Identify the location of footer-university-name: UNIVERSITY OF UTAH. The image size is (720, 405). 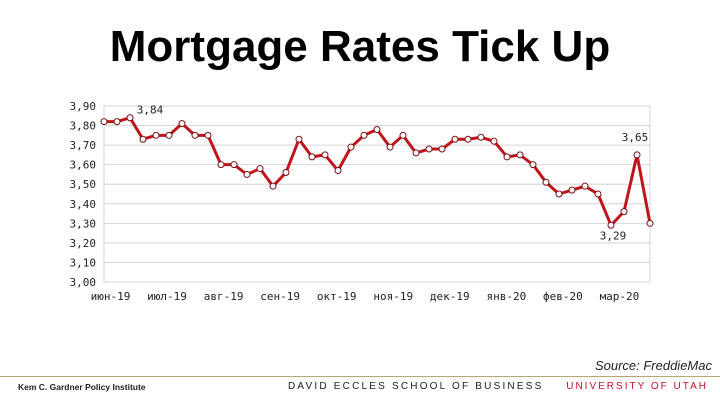
(637, 386).